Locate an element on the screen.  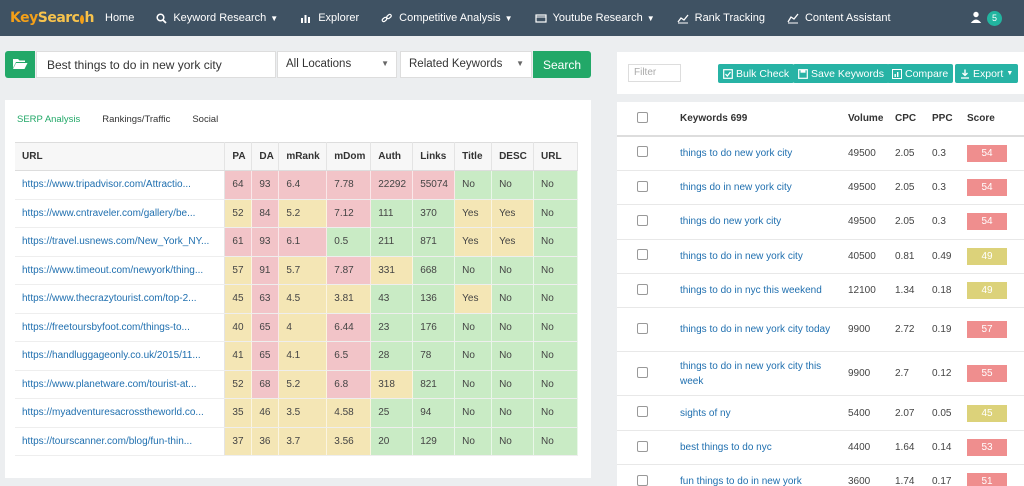
keyword-link: things to do in new york city is located at coordinates (764, 257).